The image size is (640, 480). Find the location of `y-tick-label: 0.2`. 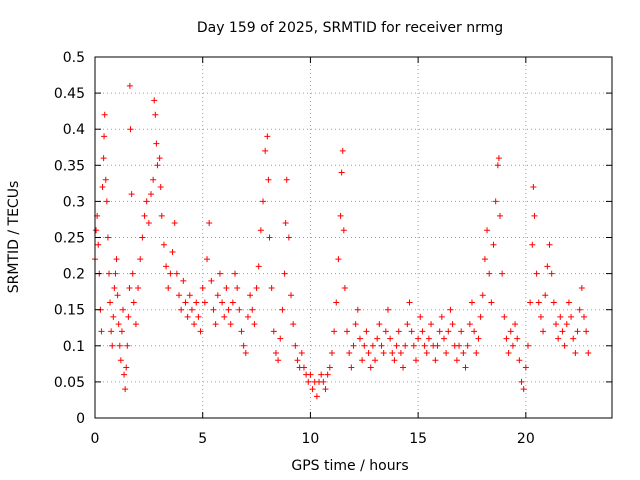

y-tick-label: 0.2 is located at coordinates (74, 275).